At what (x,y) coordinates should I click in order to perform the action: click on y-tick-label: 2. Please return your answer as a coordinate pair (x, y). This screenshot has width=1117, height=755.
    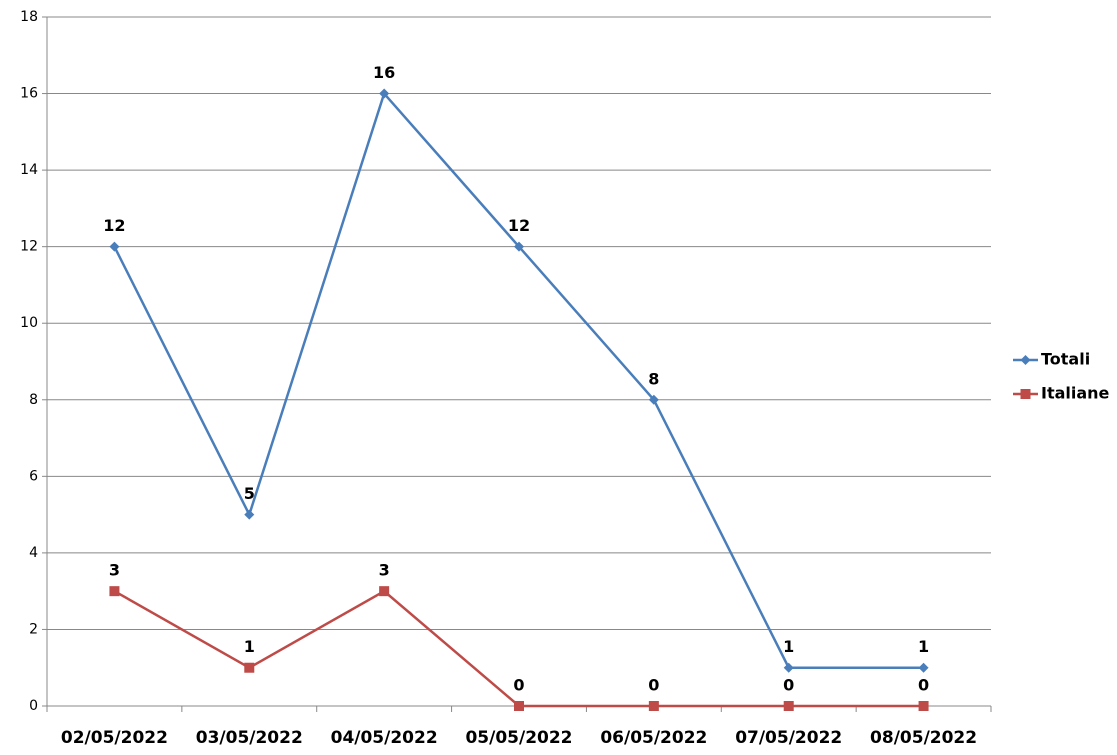
    Looking at the image, I should click on (33, 629).